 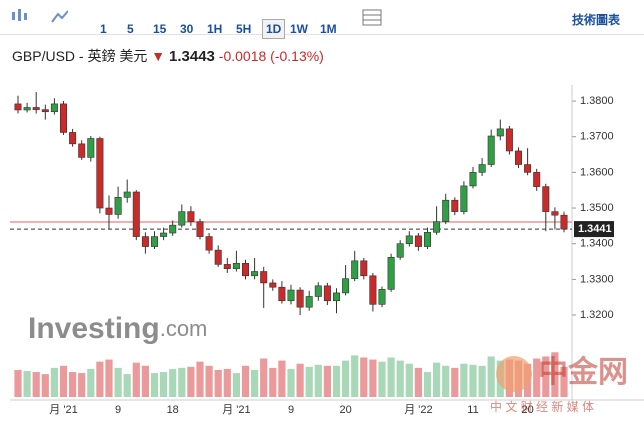 I want to click on interval-button: 1M, so click(x=328, y=29).